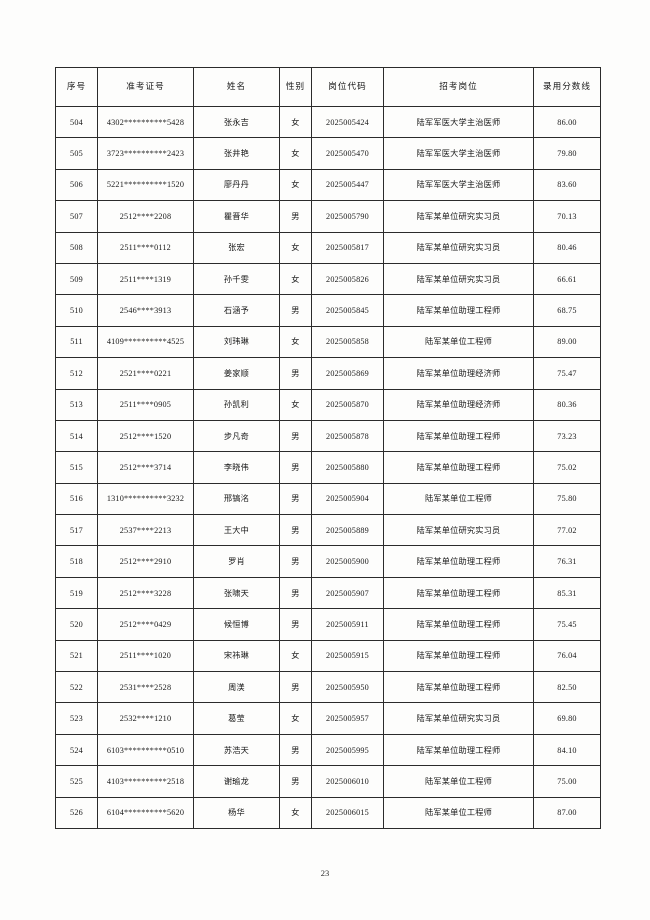 This screenshot has height=920, width=650. Describe the element at coordinates (76, 373) in the screenshot. I see `cell-seq: 512` at that location.